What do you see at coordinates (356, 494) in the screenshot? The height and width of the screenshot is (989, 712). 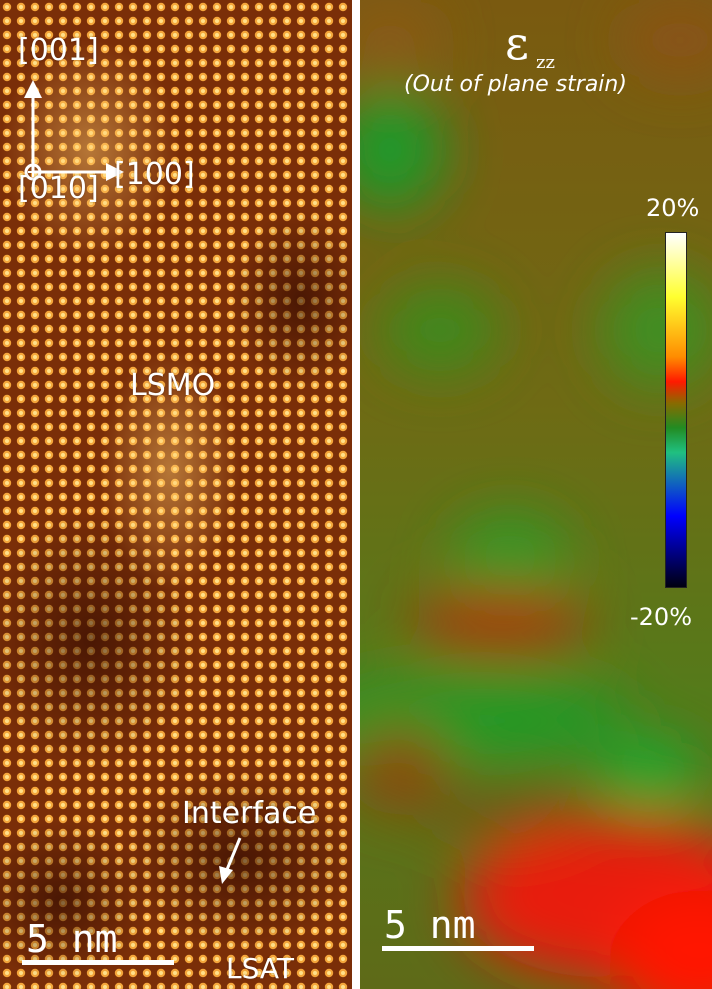 I see `panel-divider` at bounding box center [356, 494].